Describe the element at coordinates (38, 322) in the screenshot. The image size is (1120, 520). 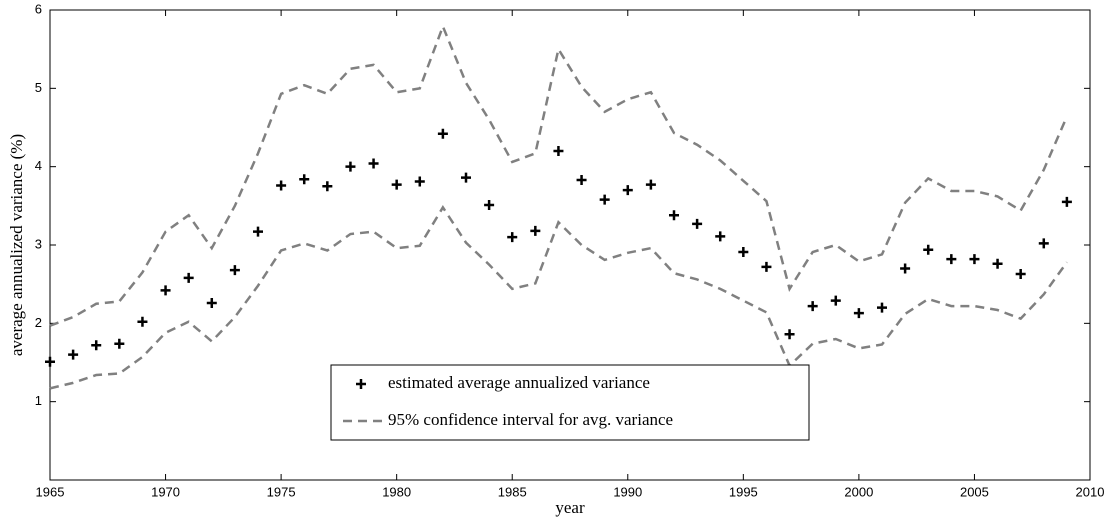
I see `y-tick-label: 2` at that location.